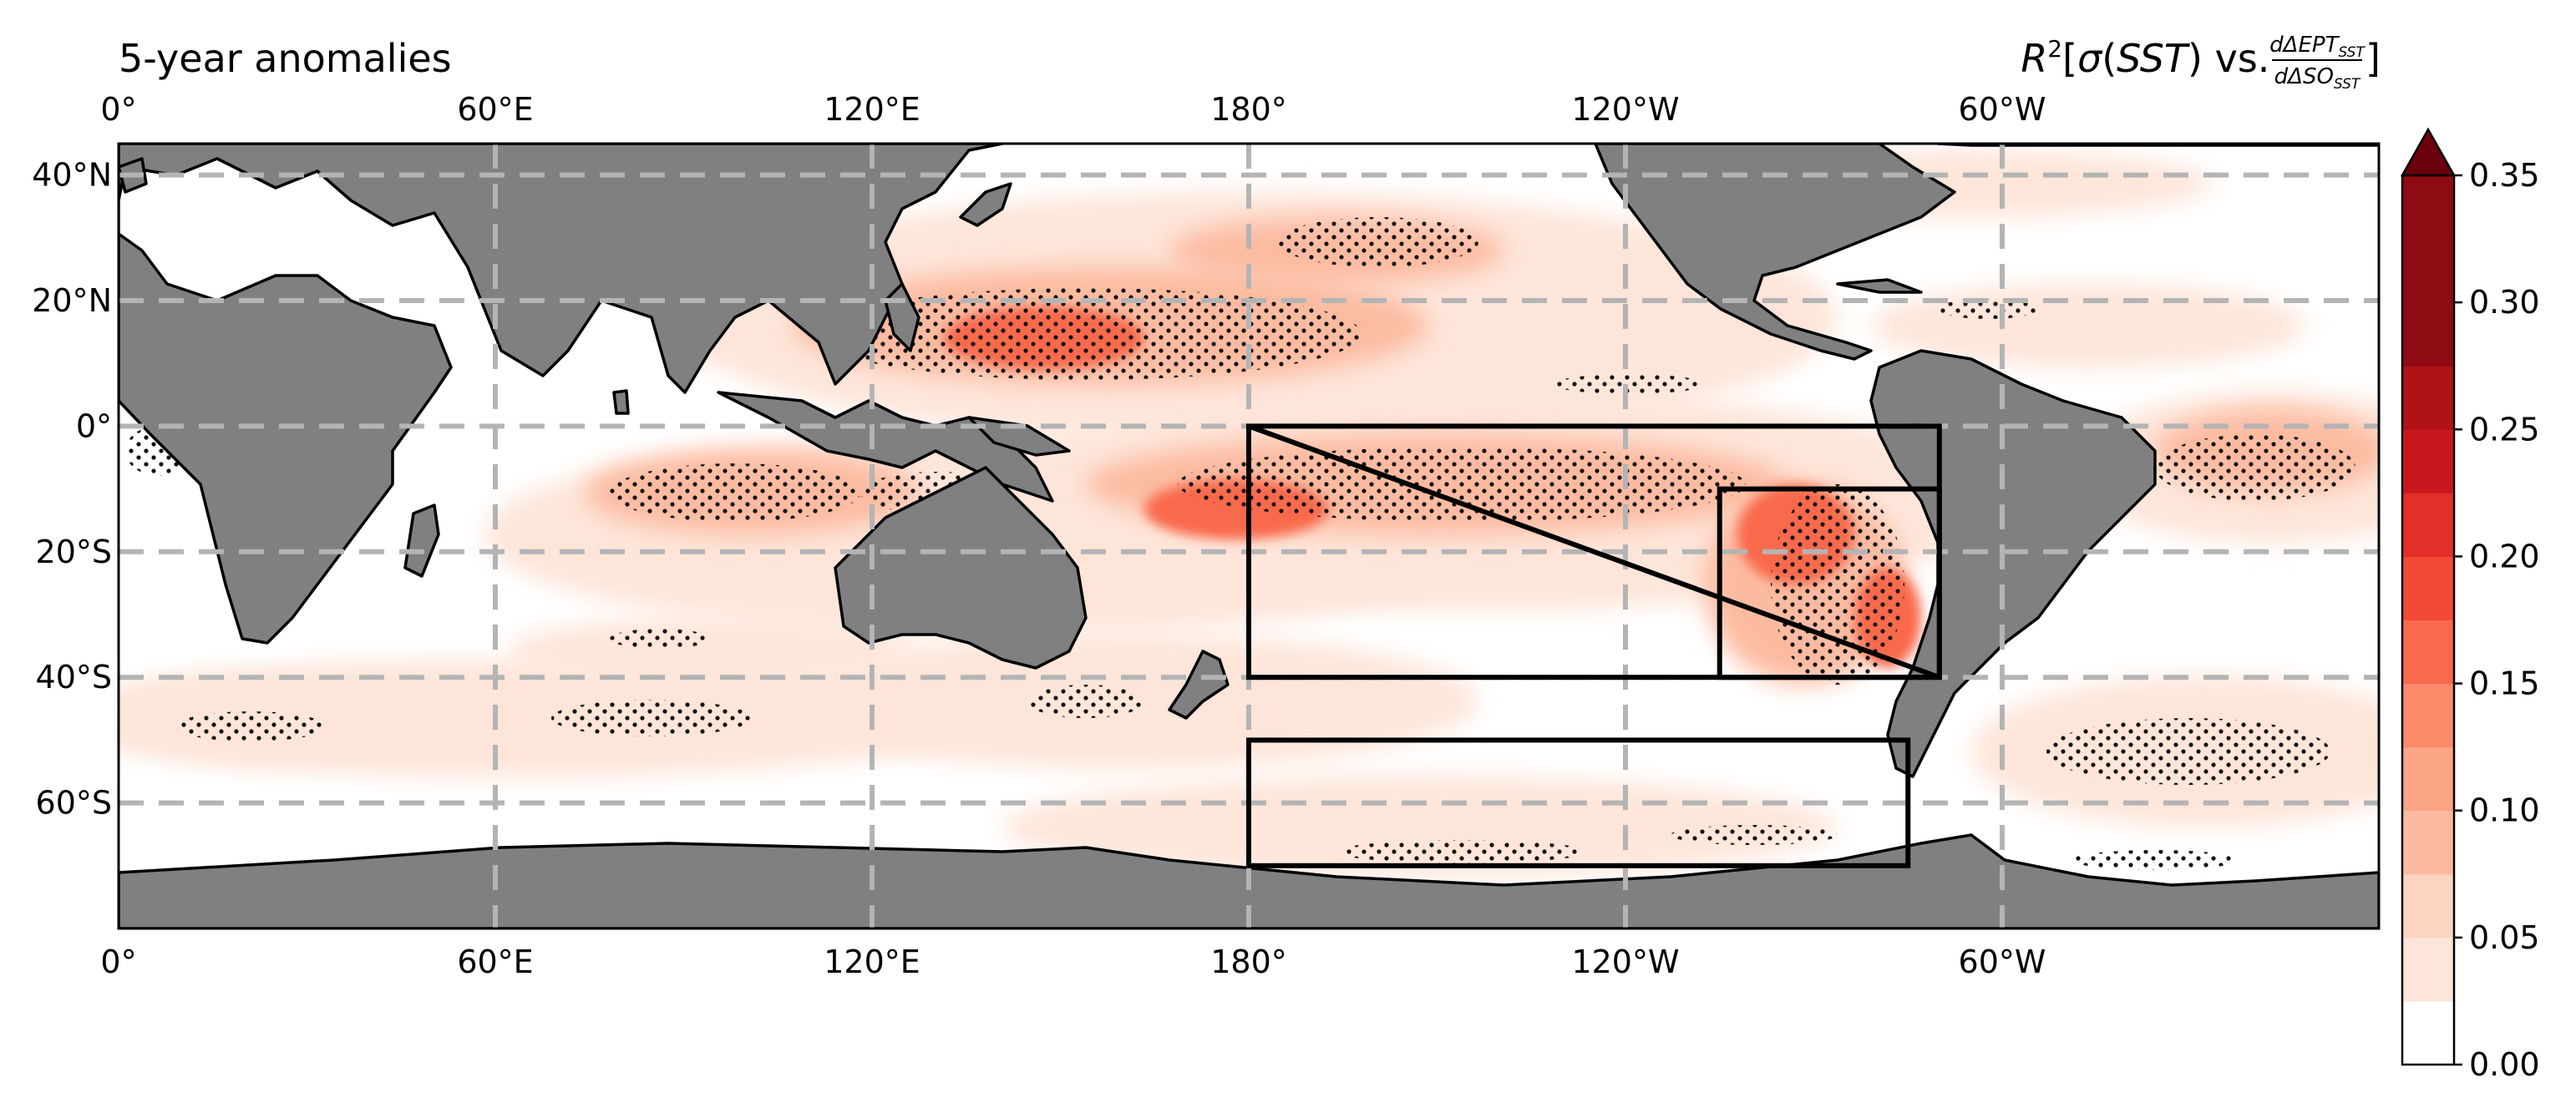  What do you see at coordinates (2504, 810) in the screenshot?
I see `colorbar-tick-label: 0.10` at bounding box center [2504, 810].